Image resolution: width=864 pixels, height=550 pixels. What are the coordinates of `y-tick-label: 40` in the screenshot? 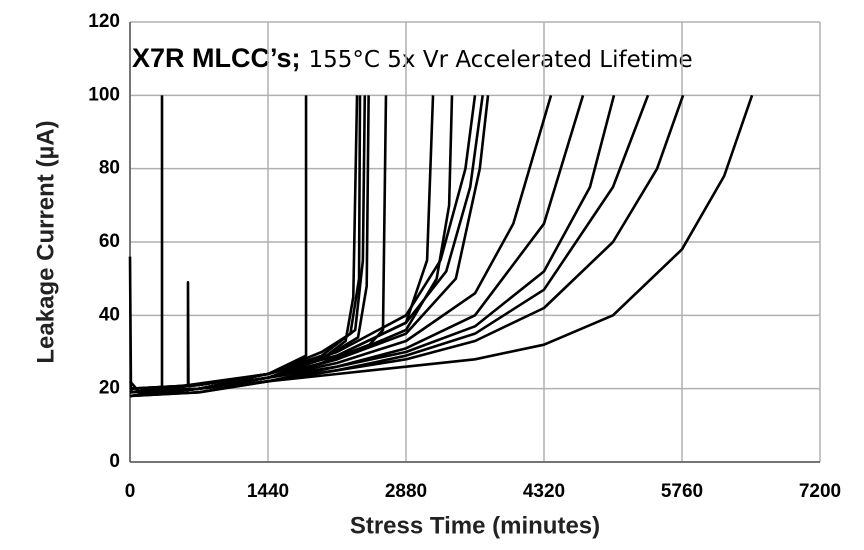 It's located at (109, 314).